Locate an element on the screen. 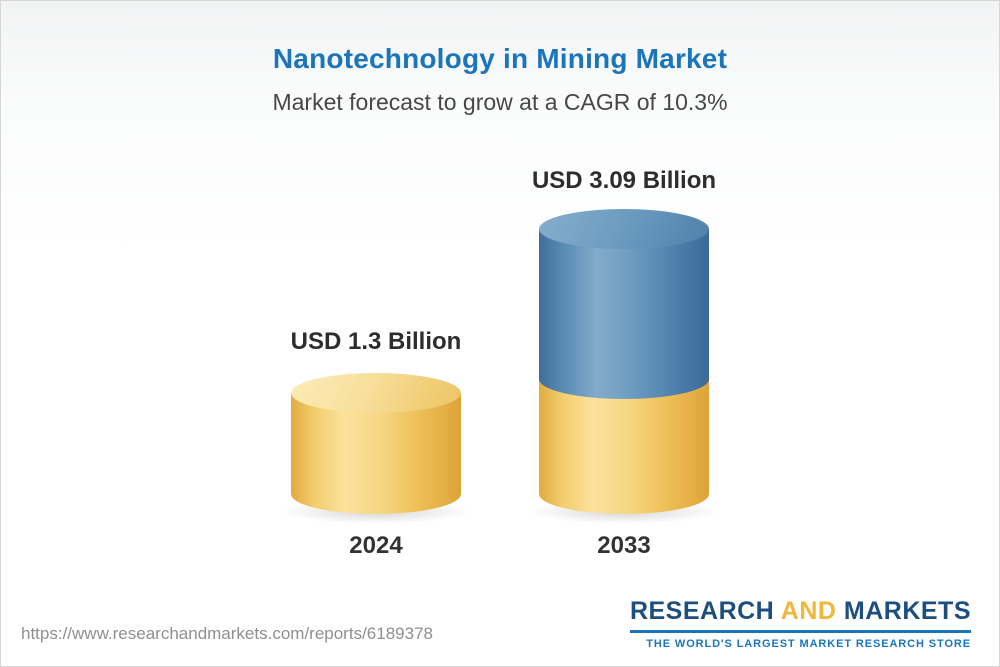  value-label-2024: USD 1.3 Billion is located at coordinates (376, 341).